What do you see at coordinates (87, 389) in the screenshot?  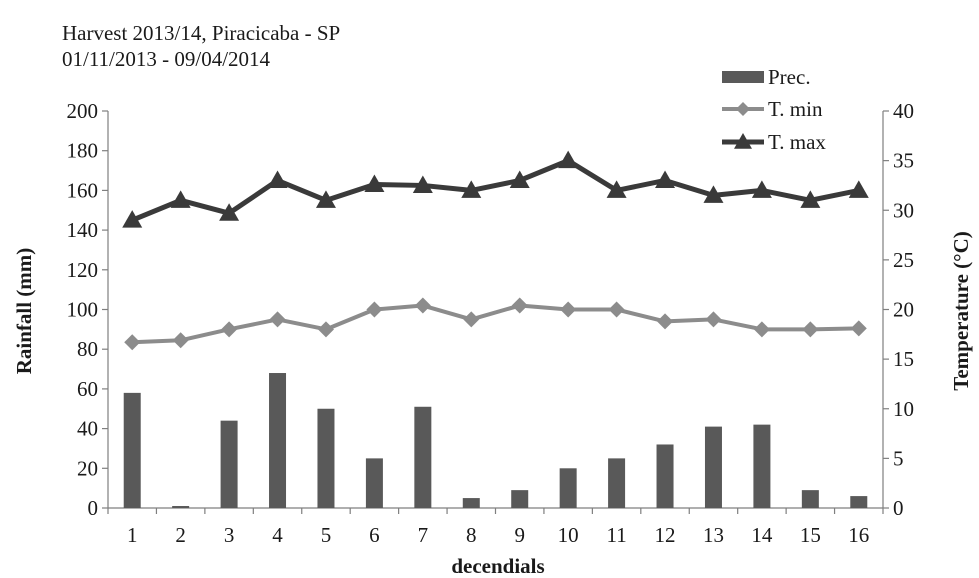 I see `y-left-tick-label: 60` at bounding box center [87, 389].